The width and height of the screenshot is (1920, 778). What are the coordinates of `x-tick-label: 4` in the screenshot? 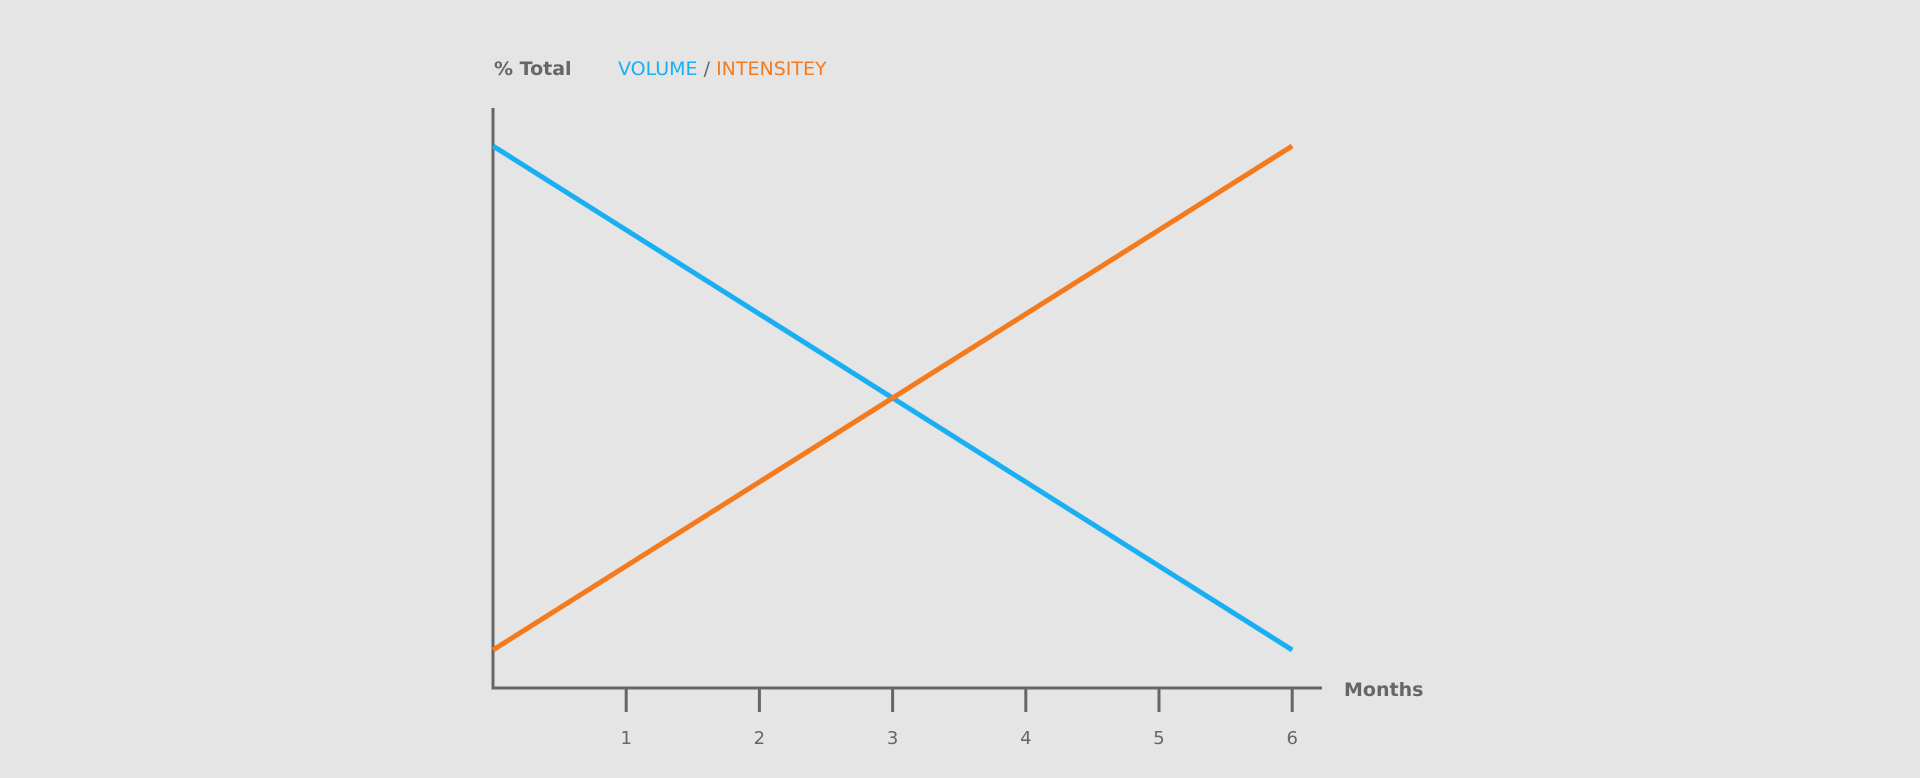 It's located at (1025, 738).